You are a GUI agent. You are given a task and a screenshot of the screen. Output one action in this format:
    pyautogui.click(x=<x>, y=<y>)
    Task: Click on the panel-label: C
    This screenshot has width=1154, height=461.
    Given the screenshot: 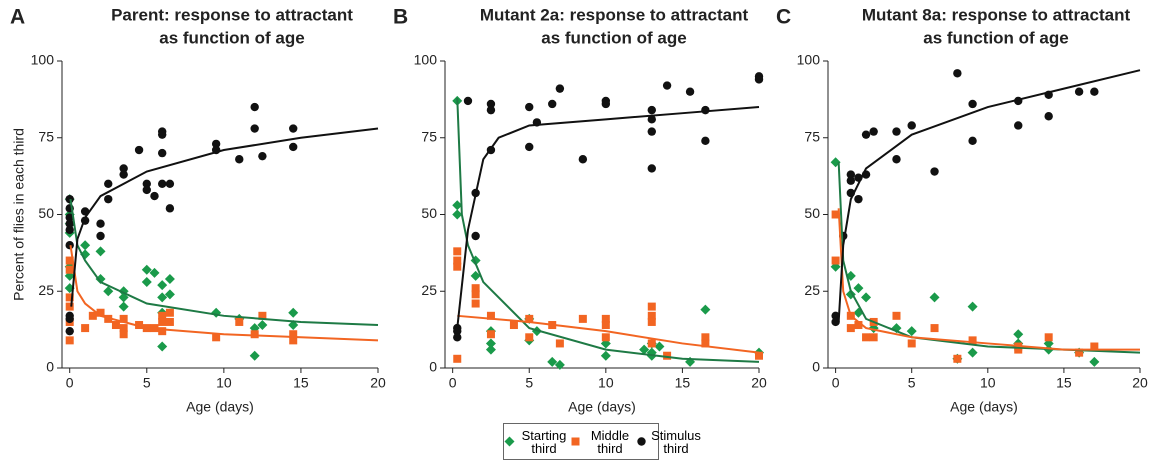 What is the action you would take?
    pyautogui.click(x=783, y=17)
    